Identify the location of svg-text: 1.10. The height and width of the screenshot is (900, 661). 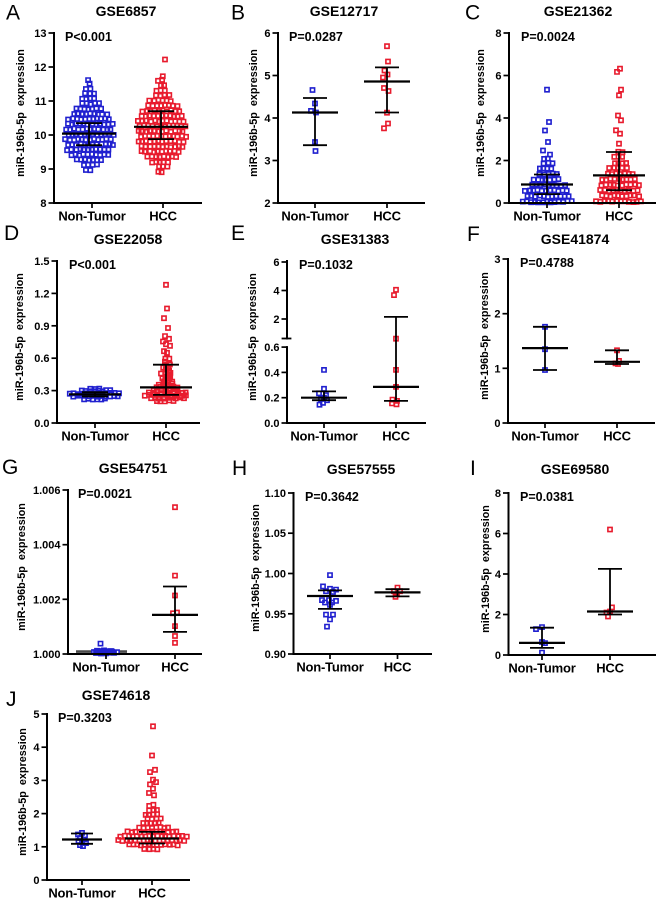
(275, 494).